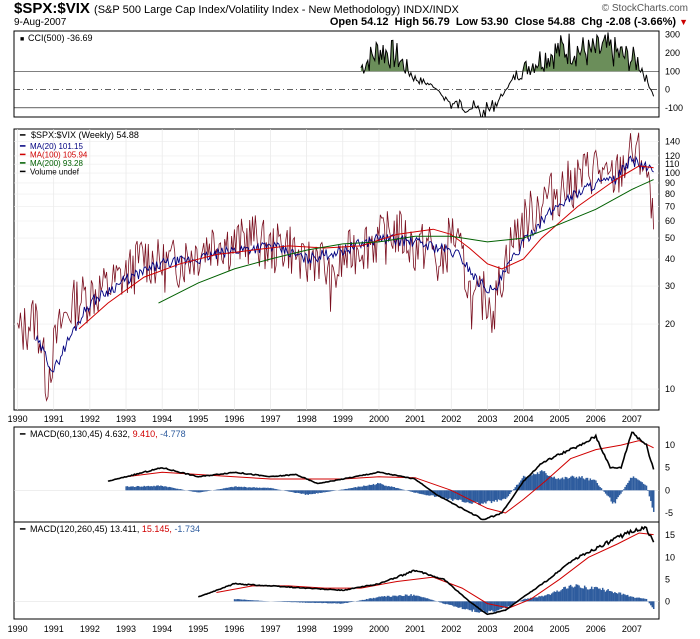 The height and width of the screenshot is (639, 700). What do you see at coordinates (85, 135) in the screenshot?
I see `price-legend-title: $SPX:$VIX (Weekly) 54.88` at bounding box center [85, 135].